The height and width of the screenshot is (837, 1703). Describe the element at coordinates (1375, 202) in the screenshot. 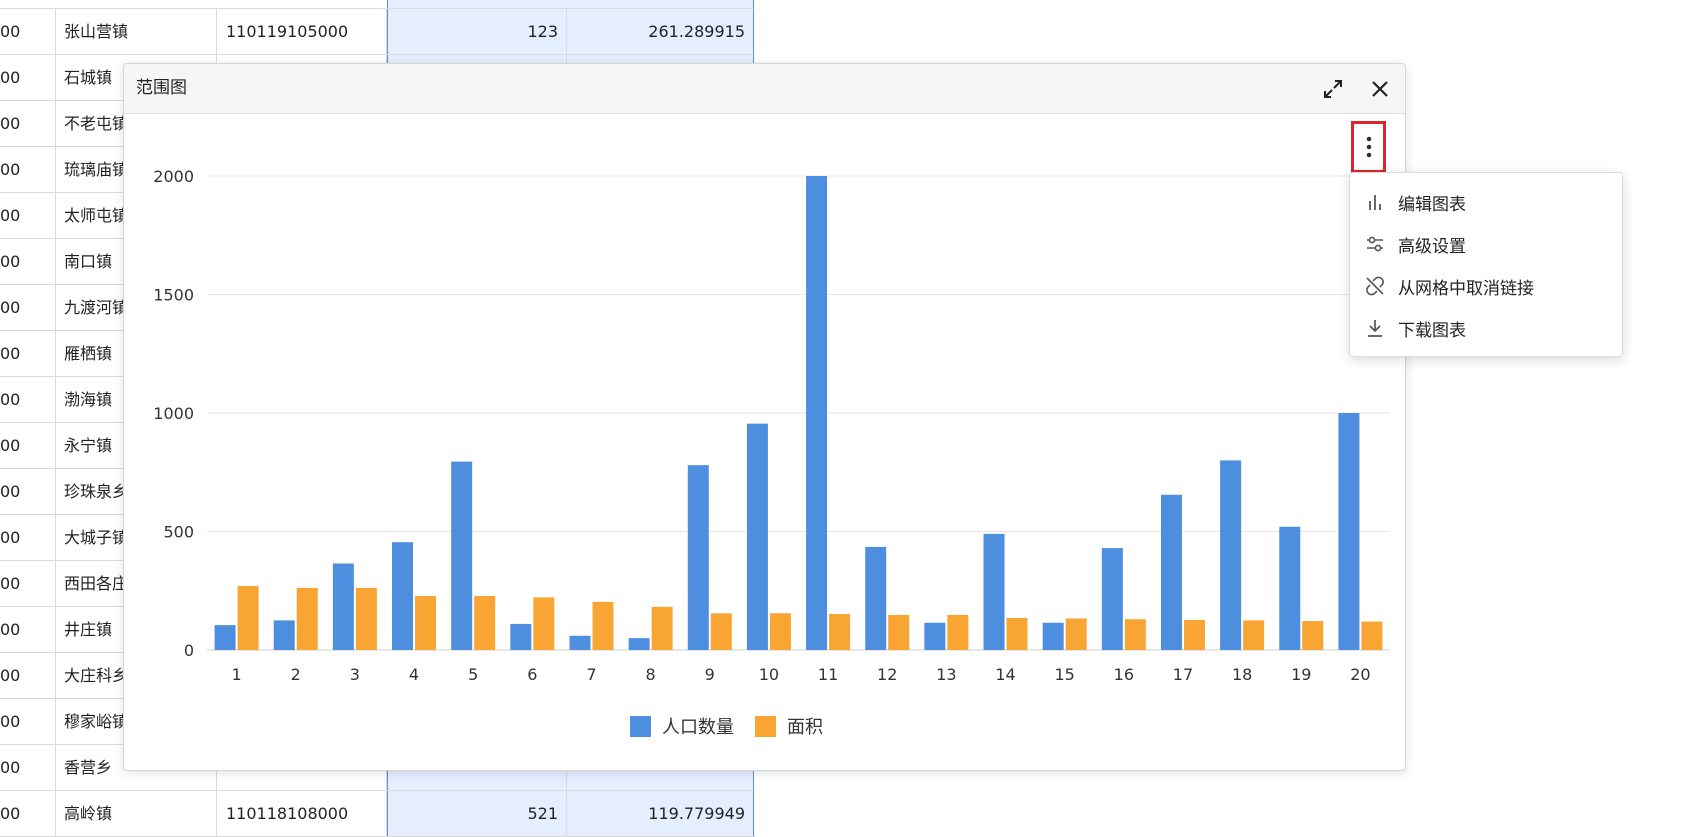

I see `bar-chart-icon` at that location.